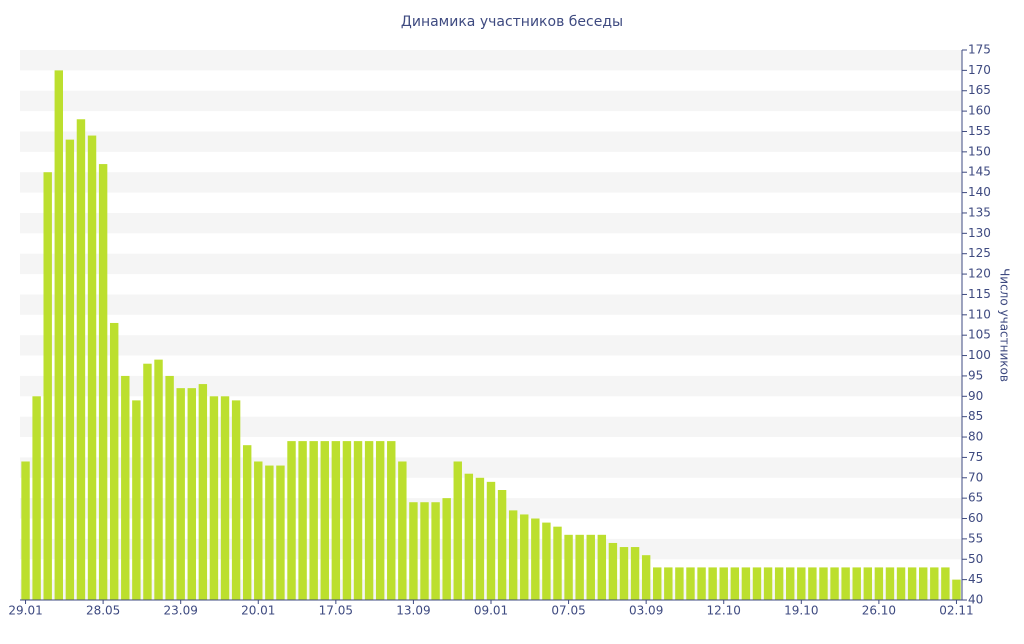  What do you see at coordinates (979, 274) in the screenshot?
I see `y-tick-label: 120` at bounding box center [979, 274].